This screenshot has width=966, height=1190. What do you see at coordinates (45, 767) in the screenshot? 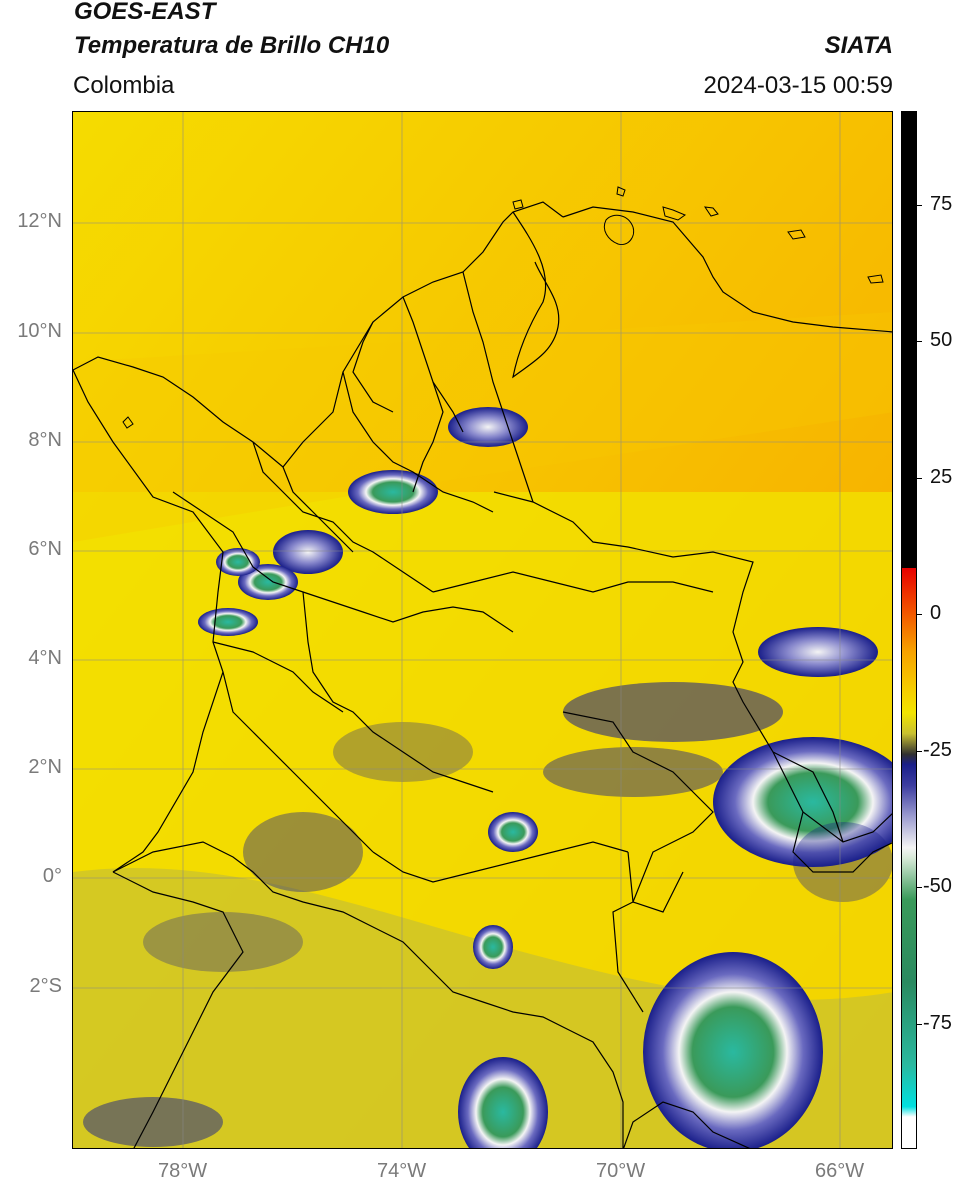
I see `lat-tick-label: 2°N` at bounding box center [45, 767].